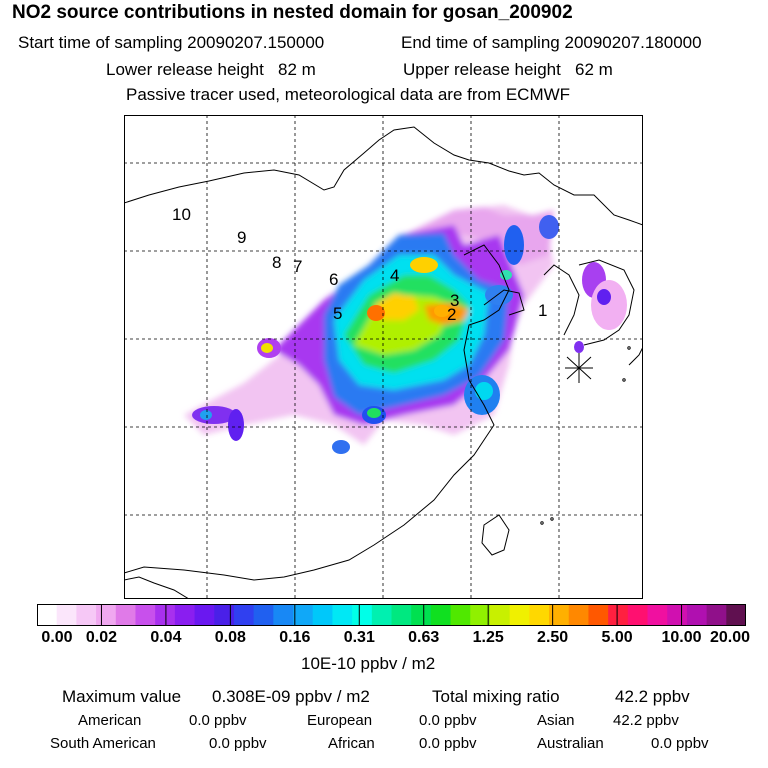  What do you see at coordinates (448, 720) in the screenshot?
I see `european-value: 0.0 ppbv` at bounding box center [448, 720].